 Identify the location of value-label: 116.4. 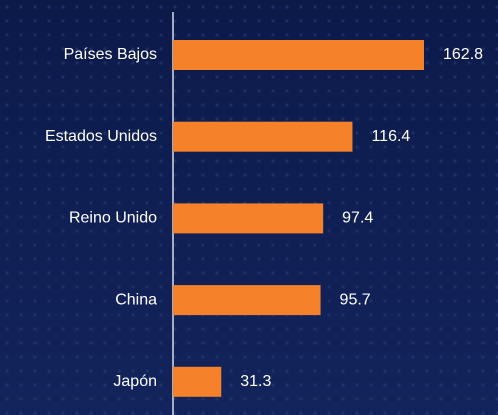
(390, 136).